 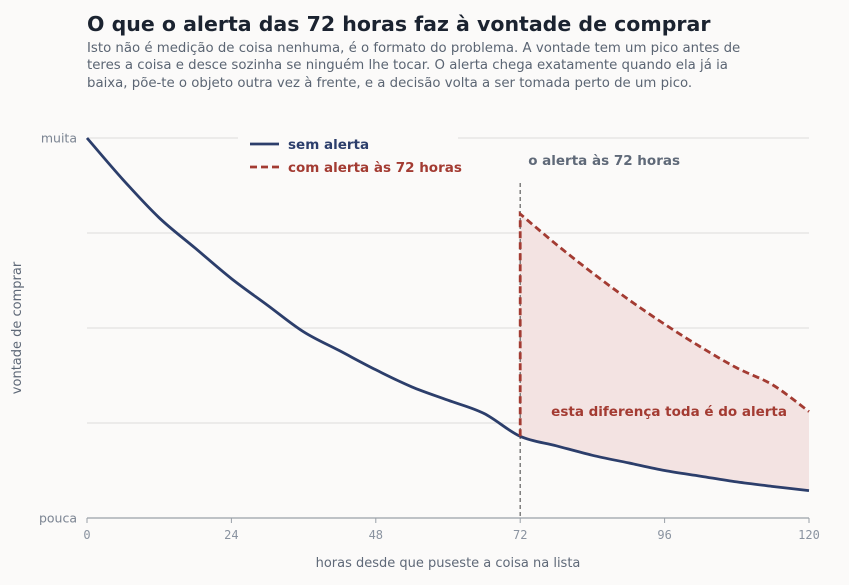 What do you see at coordinates (604, 161) in the screenshot?
I see `alert-marker-label: o alerta às 72 horas` at bounding box center [604, 161].